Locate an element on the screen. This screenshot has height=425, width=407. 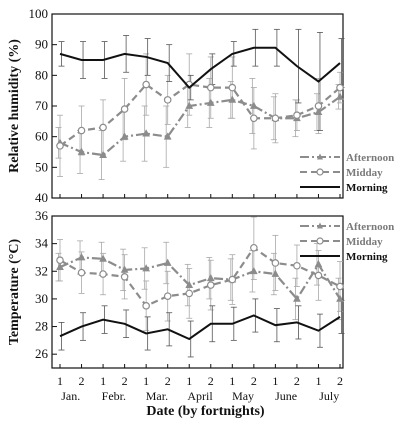
temperature-y-tick-label: 36 is located at coordinates (42, 215).